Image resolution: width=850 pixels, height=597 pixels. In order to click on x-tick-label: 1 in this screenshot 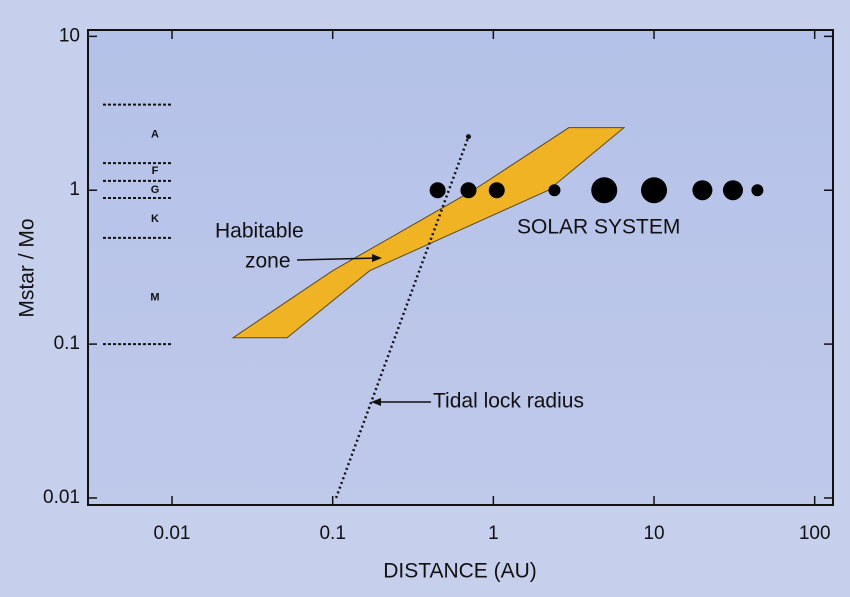, I will do `click(493, 533)`.